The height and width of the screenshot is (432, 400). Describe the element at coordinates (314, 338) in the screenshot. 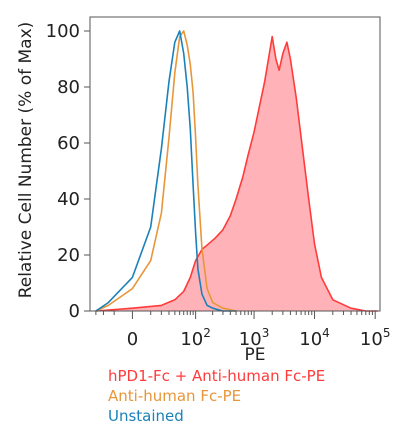

I see `x-tick-label: 10⁴` at that location.